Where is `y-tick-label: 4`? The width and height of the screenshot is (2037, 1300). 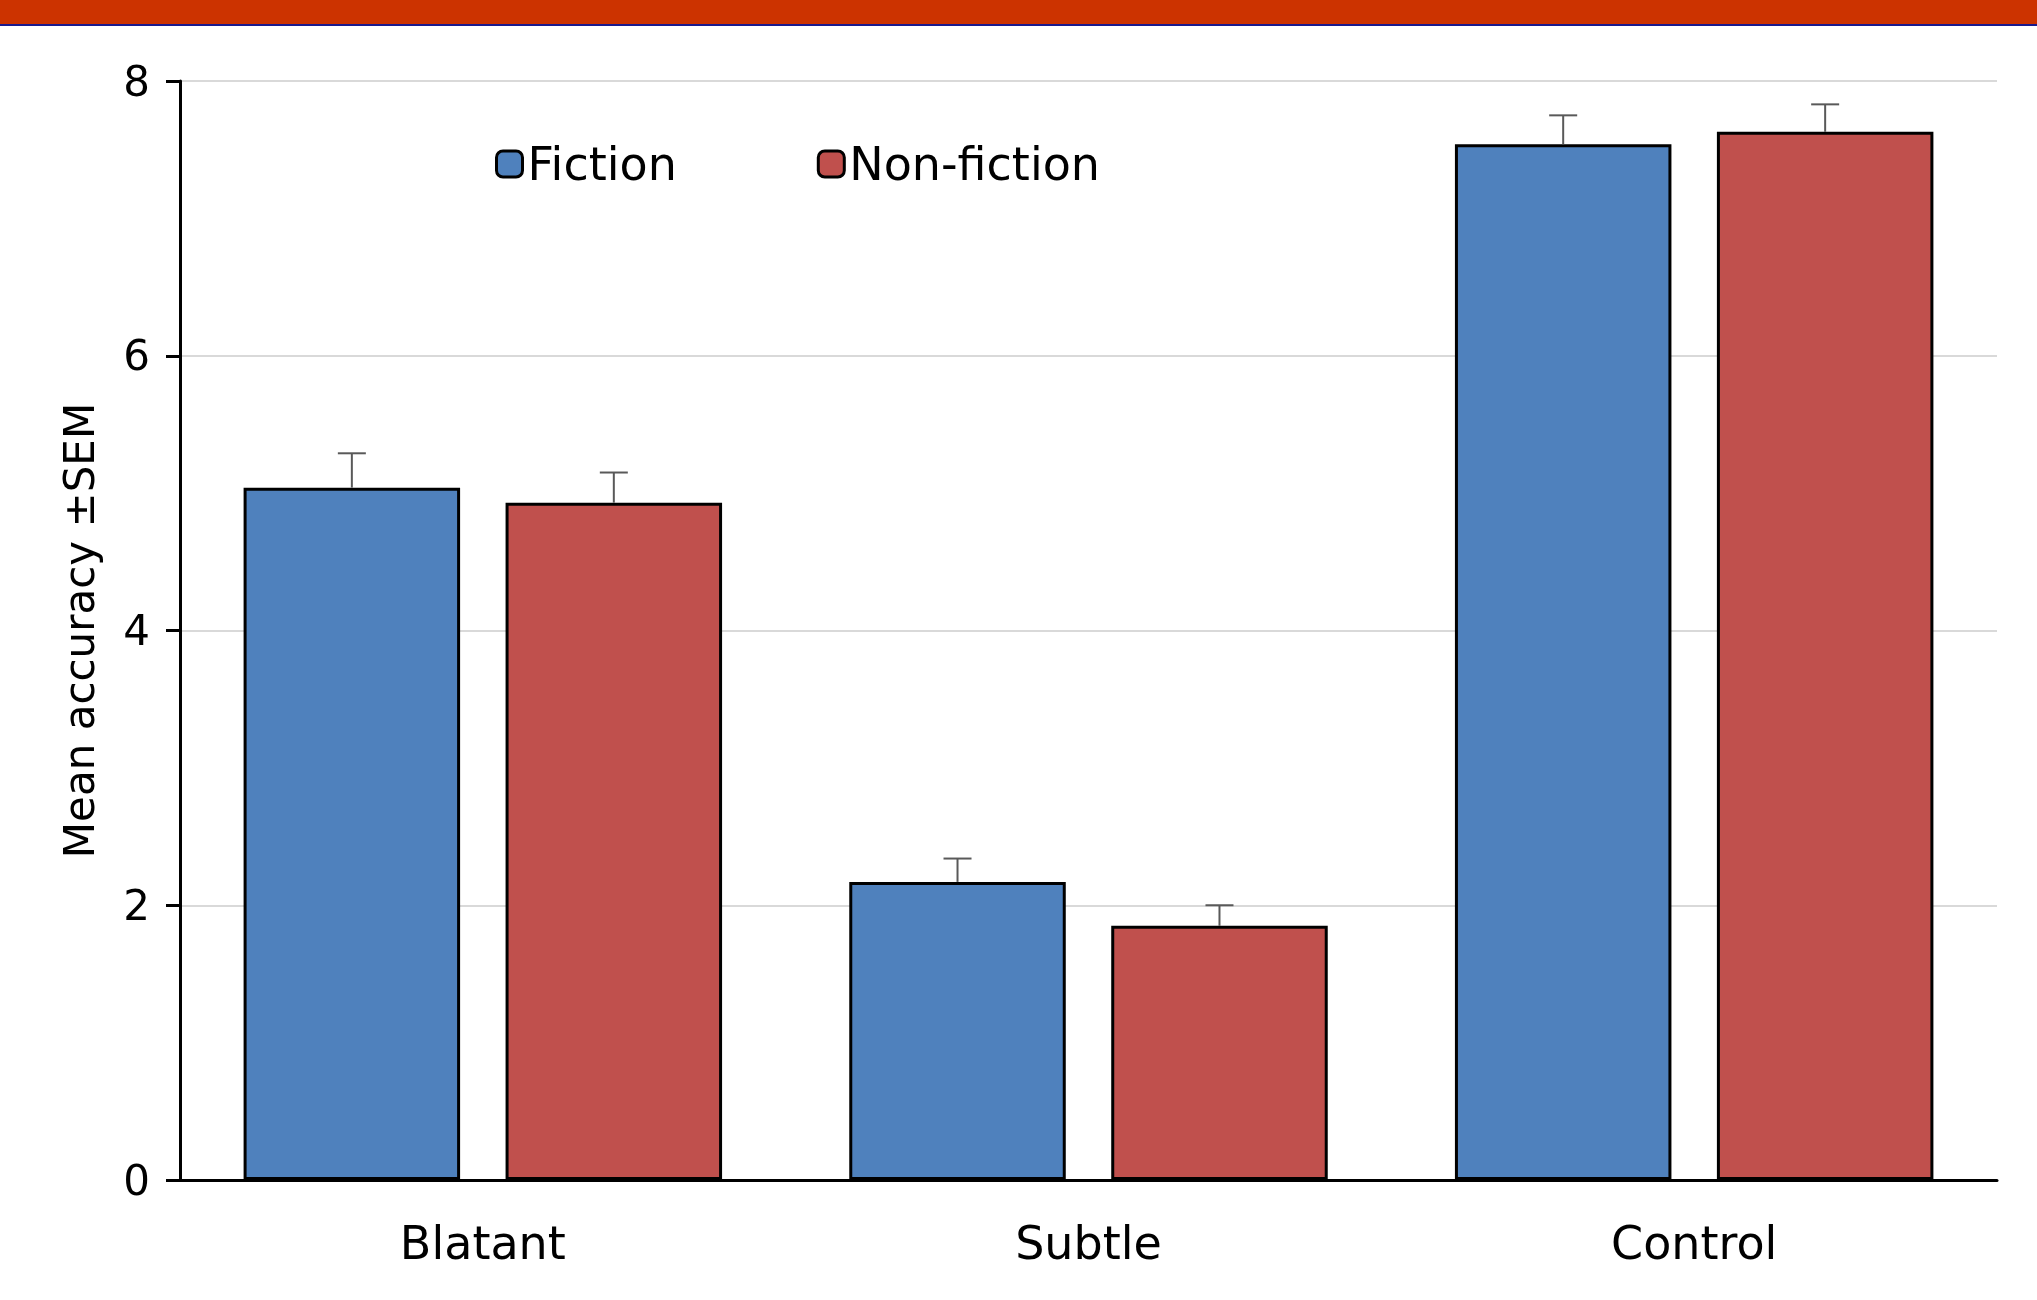
y-tick-label: 4 is located at coordinates (136, 630).